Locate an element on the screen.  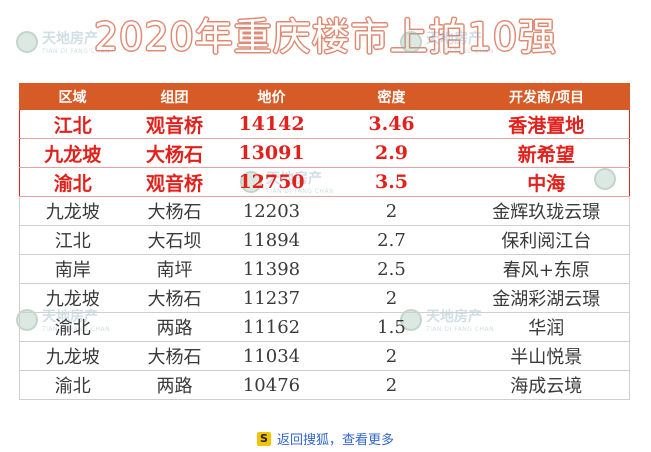
cell-cluster: 大石坝 is located at coordinates (174, 240).